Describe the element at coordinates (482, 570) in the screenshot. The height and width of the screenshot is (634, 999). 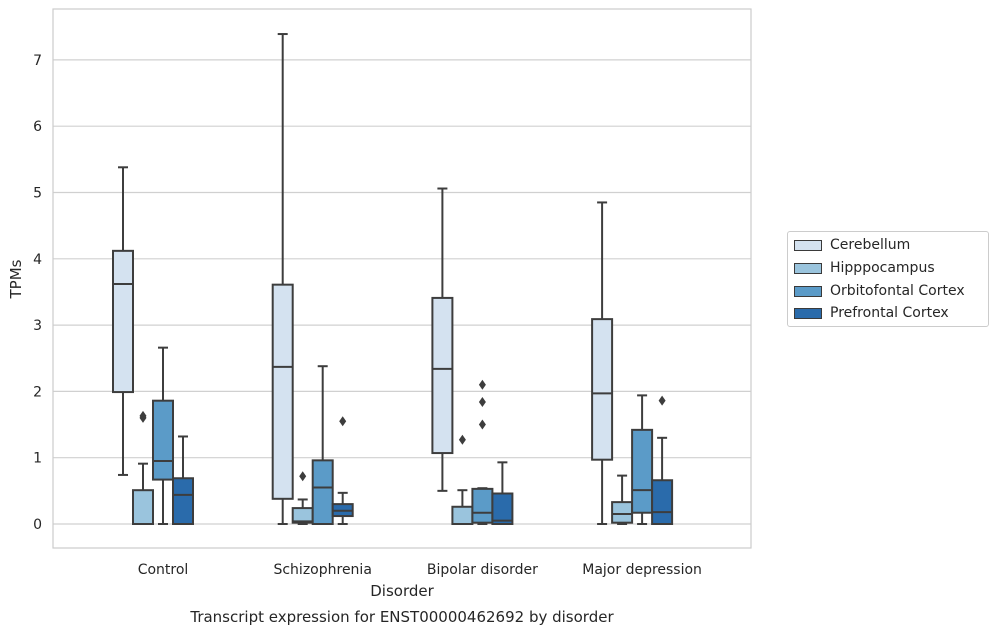
I see `x-tick-label: Bipolar disorder` at that location.